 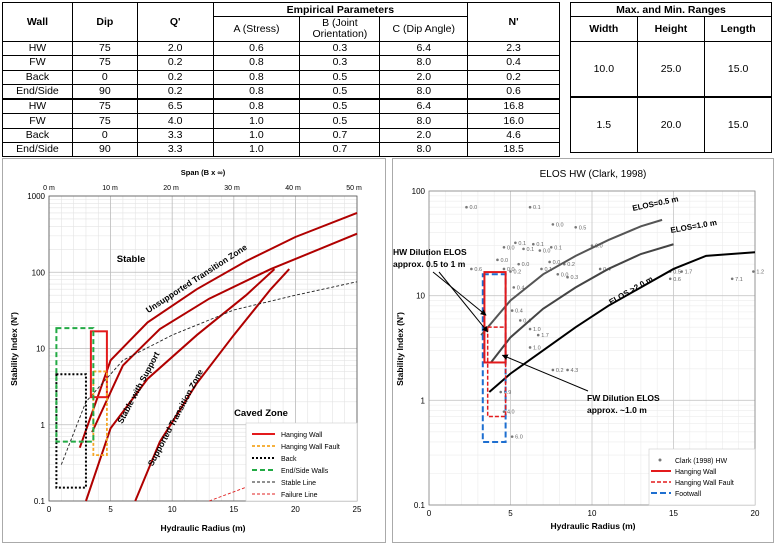 What do you see at coordinates (340, 29) in the screenshot?
I see `header-b: B (Joint Orientation)` at bounding box center [340, 29].